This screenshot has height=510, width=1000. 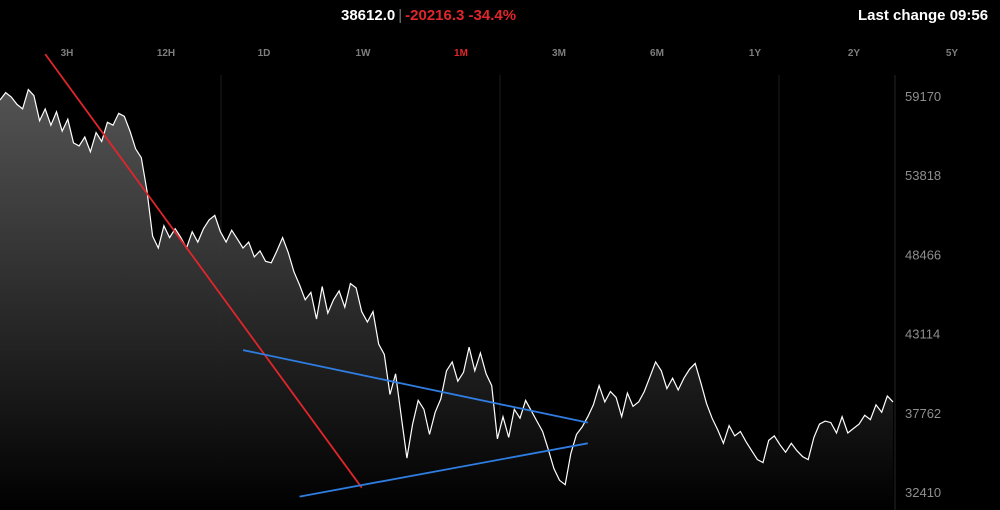 I want to click on range-selector: 3H 12H 1D 1W 1M 3M 6M 1Y 2Y 5Y, so click(x=500, y=58).